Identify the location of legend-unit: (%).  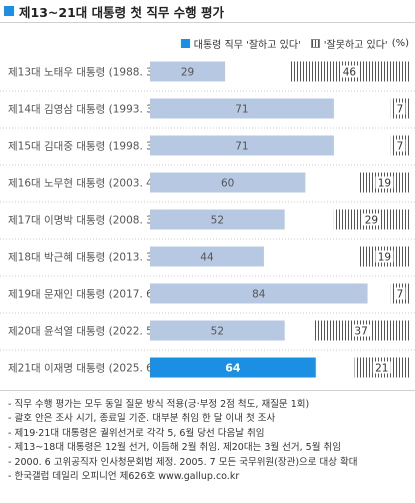
(400, 43).